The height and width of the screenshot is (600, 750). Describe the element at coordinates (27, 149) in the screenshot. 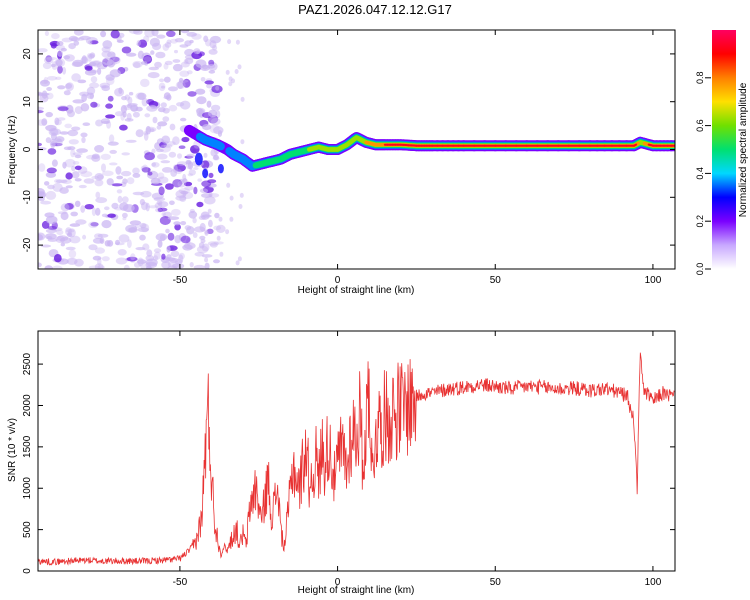

I see `spectrogram-ytick-label: 0` at that location.